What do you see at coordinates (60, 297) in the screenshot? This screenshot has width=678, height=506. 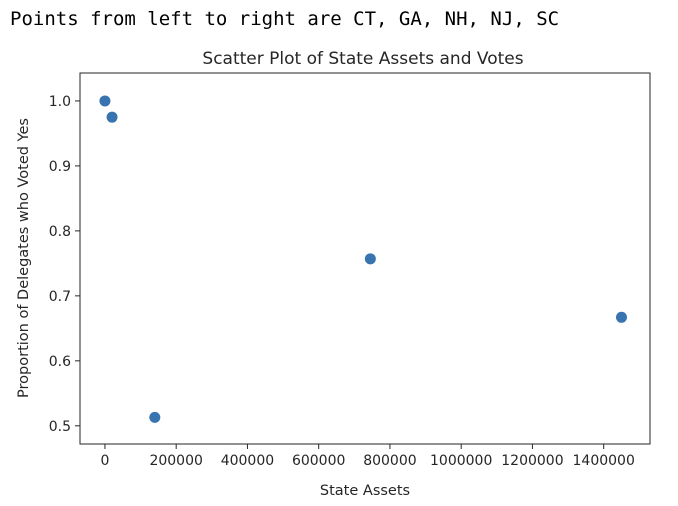 I see `y-tick-label: 0.7` at bounding box center [60, 297].